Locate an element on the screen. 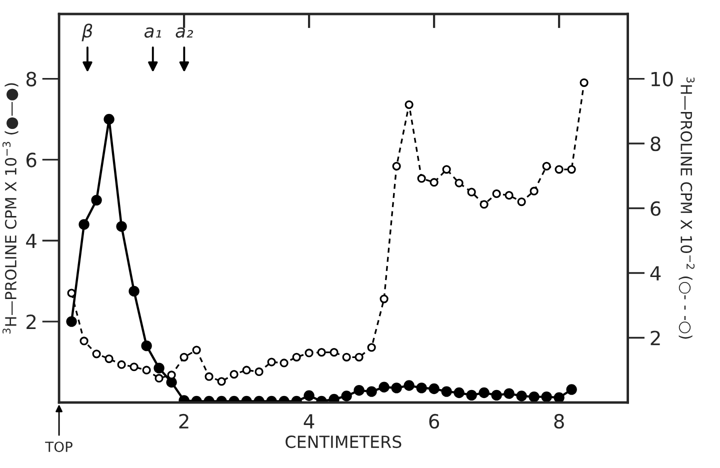 The height and width of the screenshot is (468, 720). y2-tick-label: 8 is located at coordinates (655, 144).